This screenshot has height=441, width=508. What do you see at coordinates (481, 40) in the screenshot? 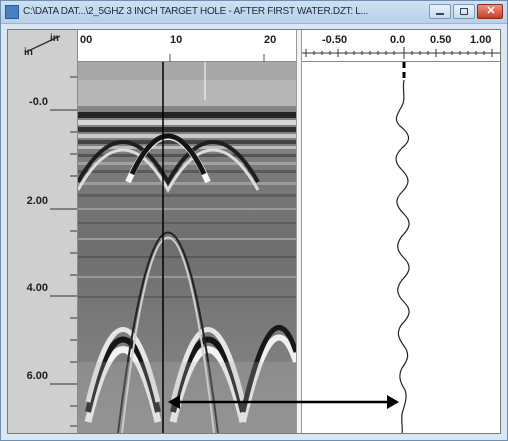
I see `trace-label-one: 1.00` at bounding box center [481, 40].